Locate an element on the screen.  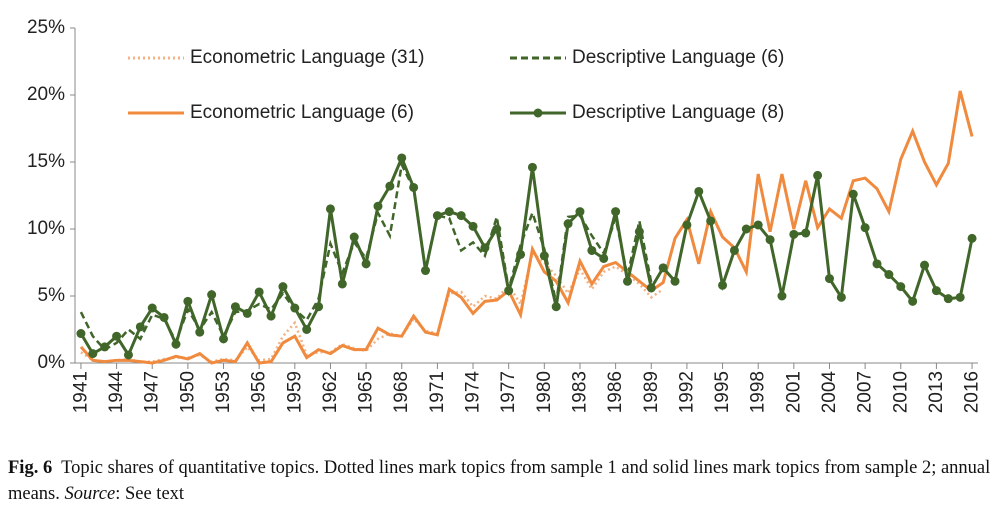
series-line is located at coordinates (372, 306).